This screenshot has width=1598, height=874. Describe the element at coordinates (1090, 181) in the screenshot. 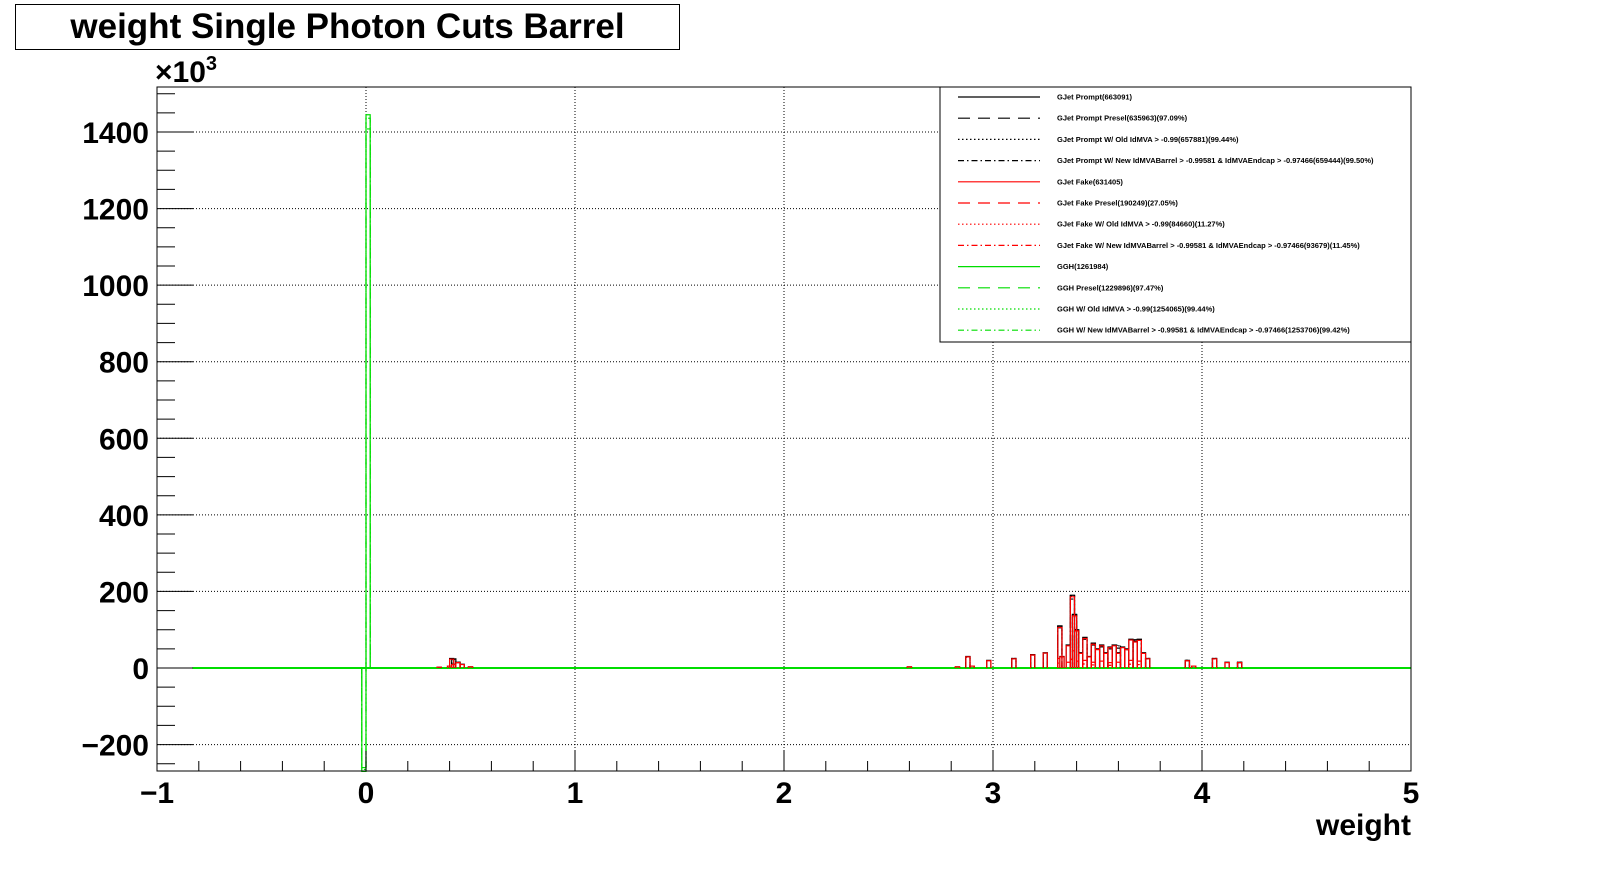

I see `legend-entry-label: GJet Fake(631405)` at that location.